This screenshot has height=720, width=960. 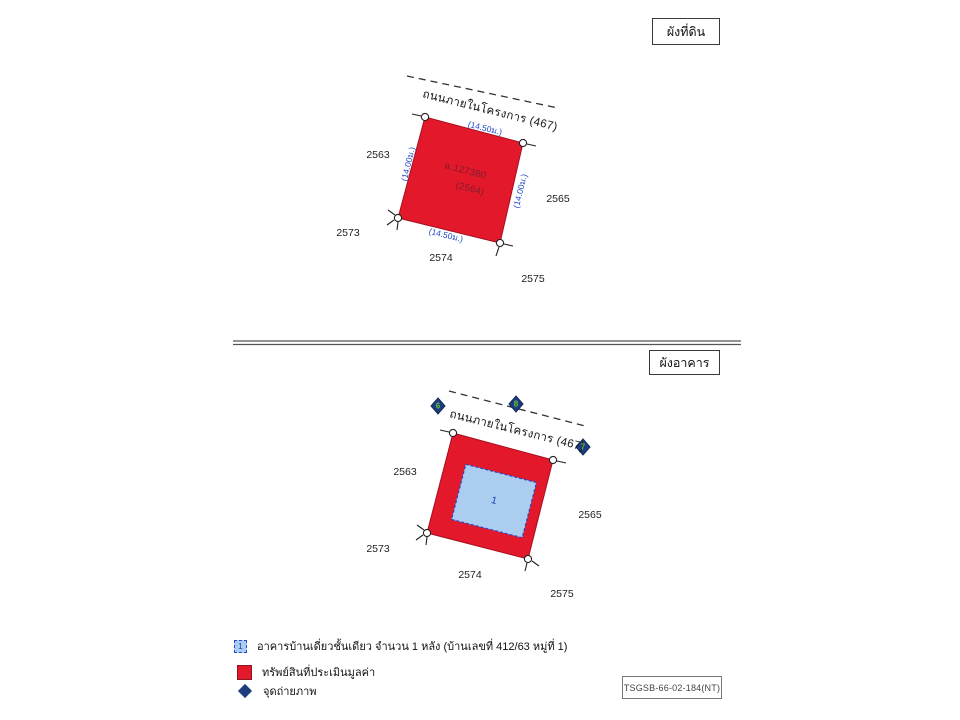 What do you see at coordinates (405, 472) in the screenshot?
I see `building-neighbor-left: 2563` at bounding box center [405, 472].